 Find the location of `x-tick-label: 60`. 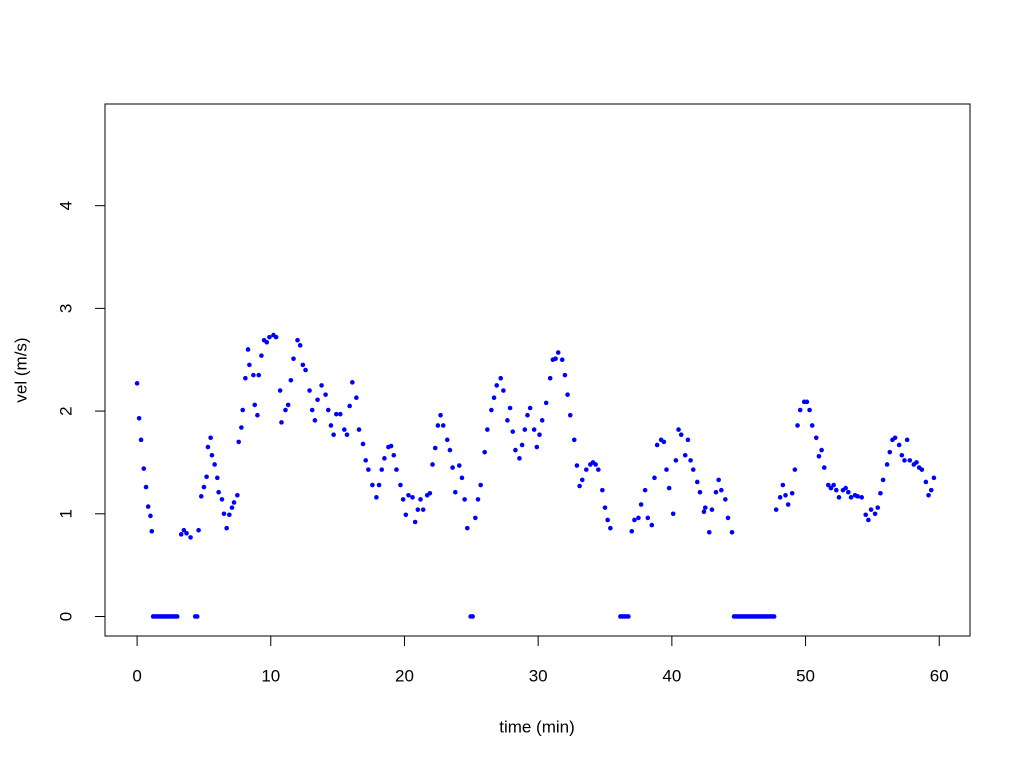

x-tick-label: 60 is located at coordinates (939, 675).